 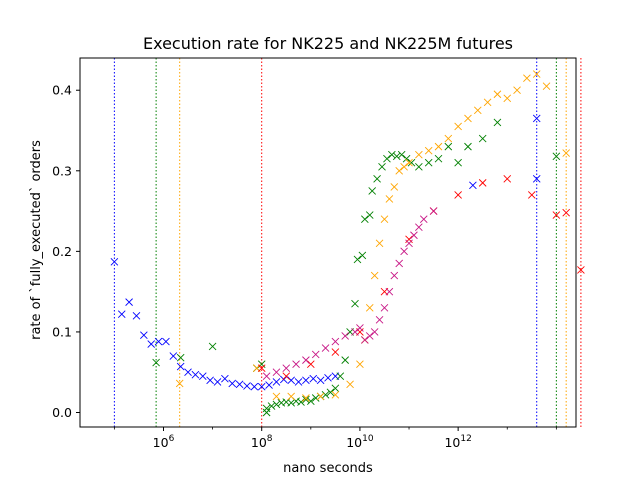 What do you see at coordinates (360, 442) in the screenshot?
I see `x-tick-label: 1010` at bounding box center [360, 442].